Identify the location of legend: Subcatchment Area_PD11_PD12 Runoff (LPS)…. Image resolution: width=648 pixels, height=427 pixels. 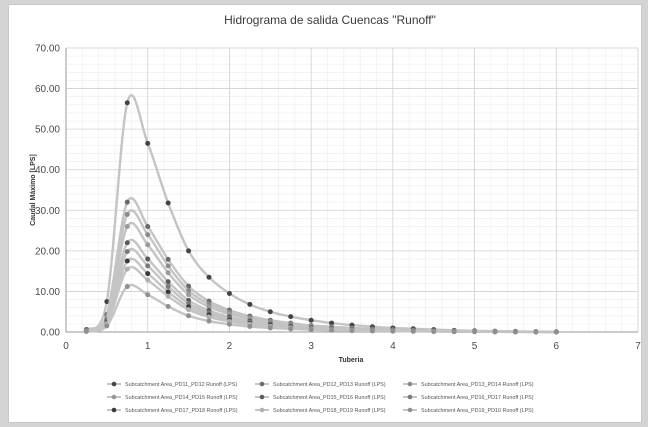
(320, 397).